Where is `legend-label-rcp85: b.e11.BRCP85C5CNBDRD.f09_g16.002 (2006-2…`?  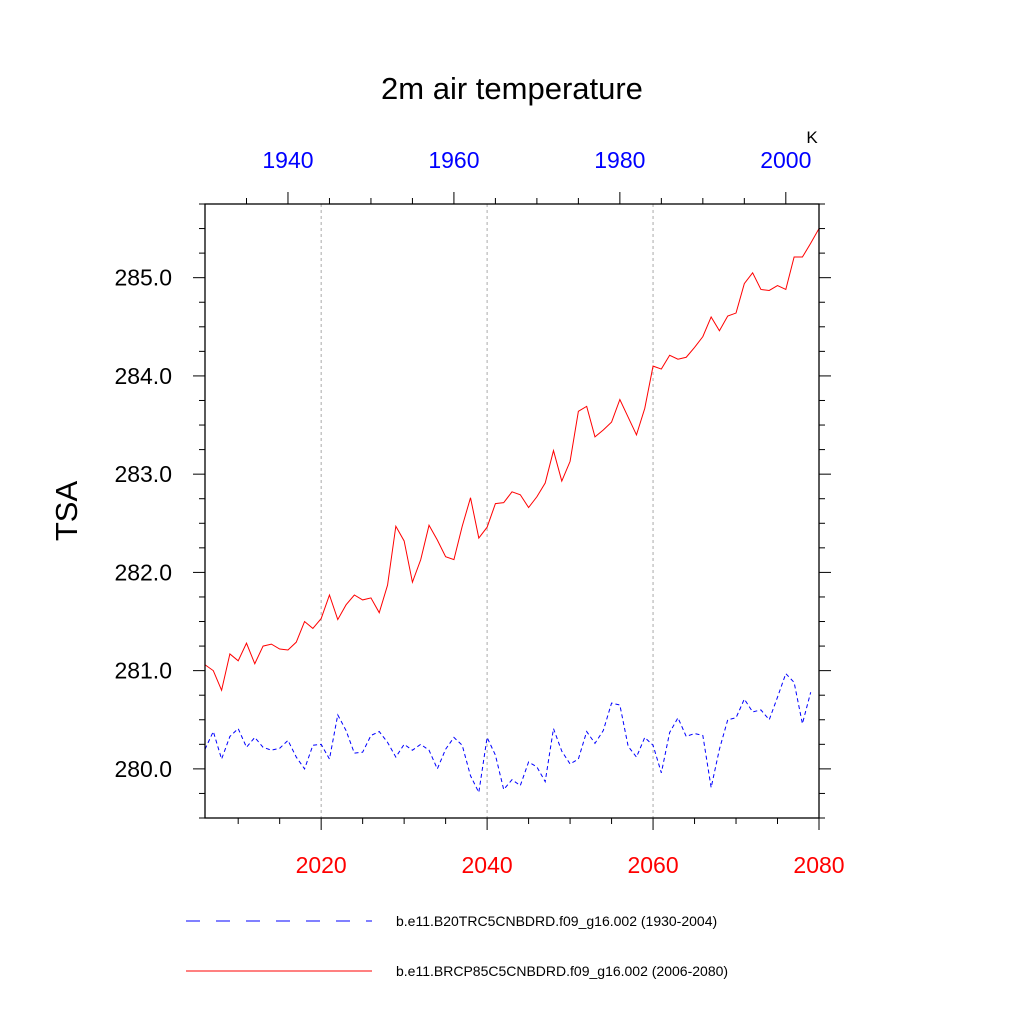
legend-label-rcp85: b.e11.BRCP85C5CNBDRD.f09_g16.002 (2006-2… is located at coordinates (562, 971).